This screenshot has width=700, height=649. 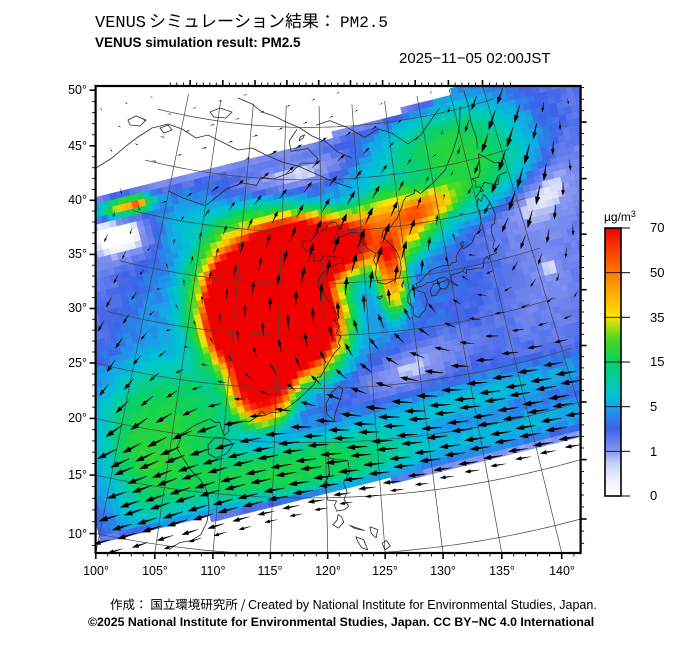 I want to click on svg-text: 70, so click(x=657, y=227).